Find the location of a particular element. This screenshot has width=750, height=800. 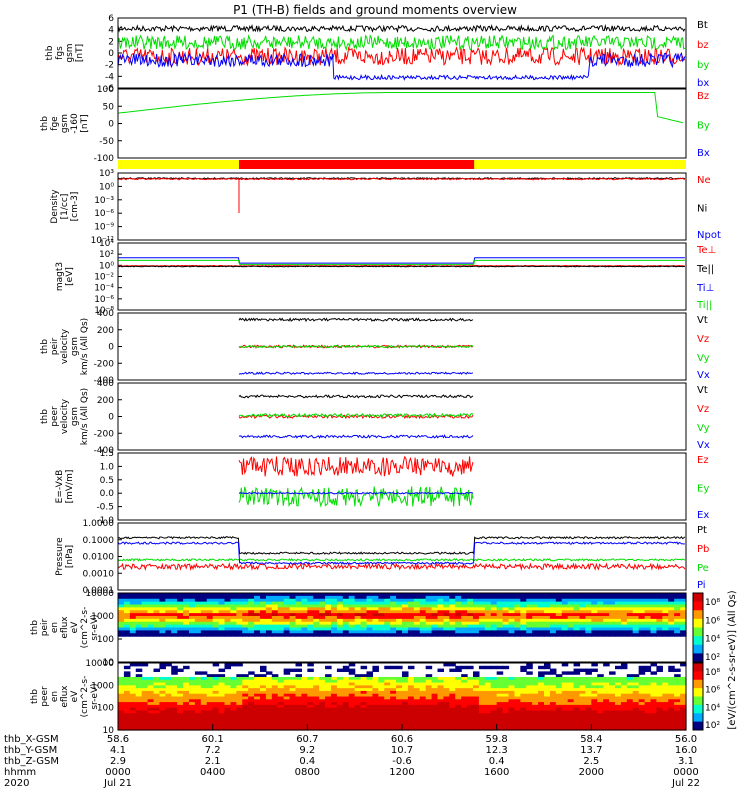

x-tick-value: 0.4 is located at coordinates (497, 761).